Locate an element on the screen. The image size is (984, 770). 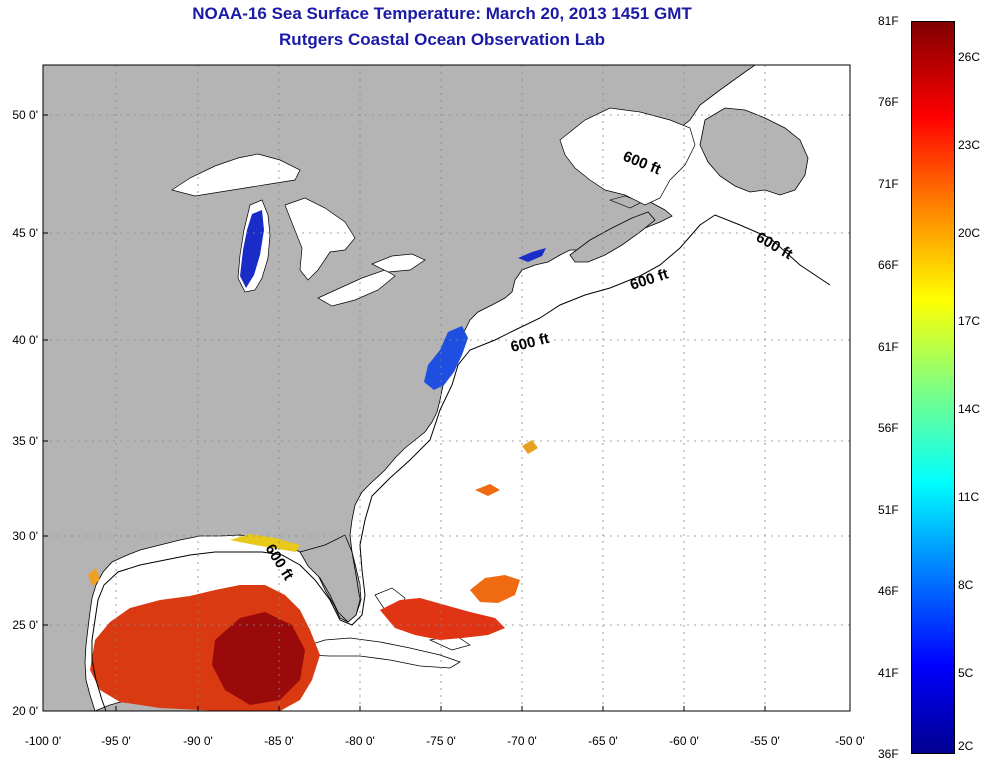
sst-lake-michigan is located at coordinates (252, 249).